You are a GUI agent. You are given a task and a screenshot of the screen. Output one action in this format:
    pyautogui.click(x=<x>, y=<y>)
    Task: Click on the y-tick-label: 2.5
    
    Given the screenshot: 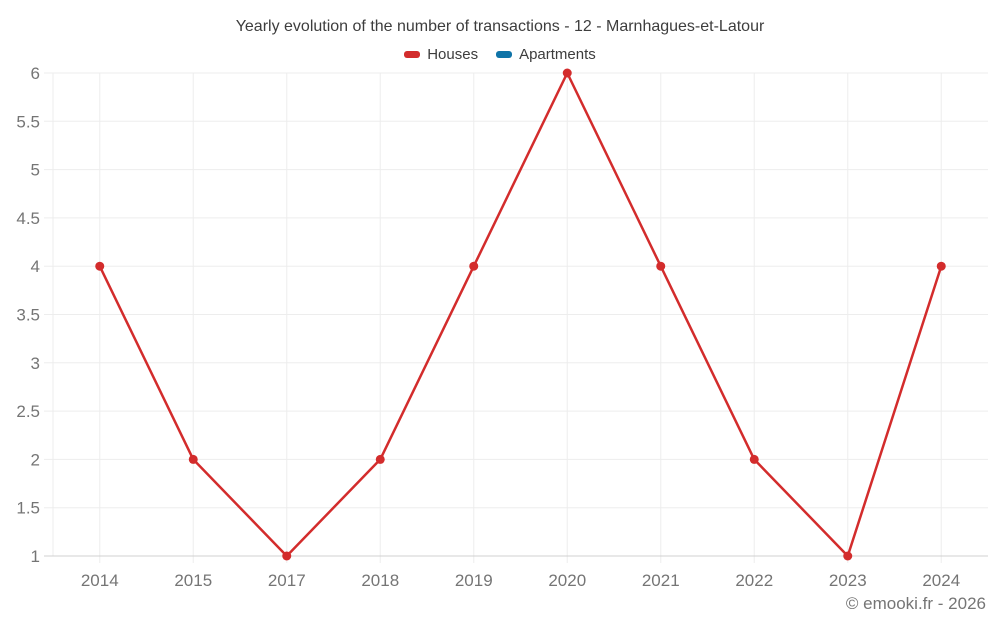 What is the action you would take?
    pyautogui.click(x=28, y=411)
    